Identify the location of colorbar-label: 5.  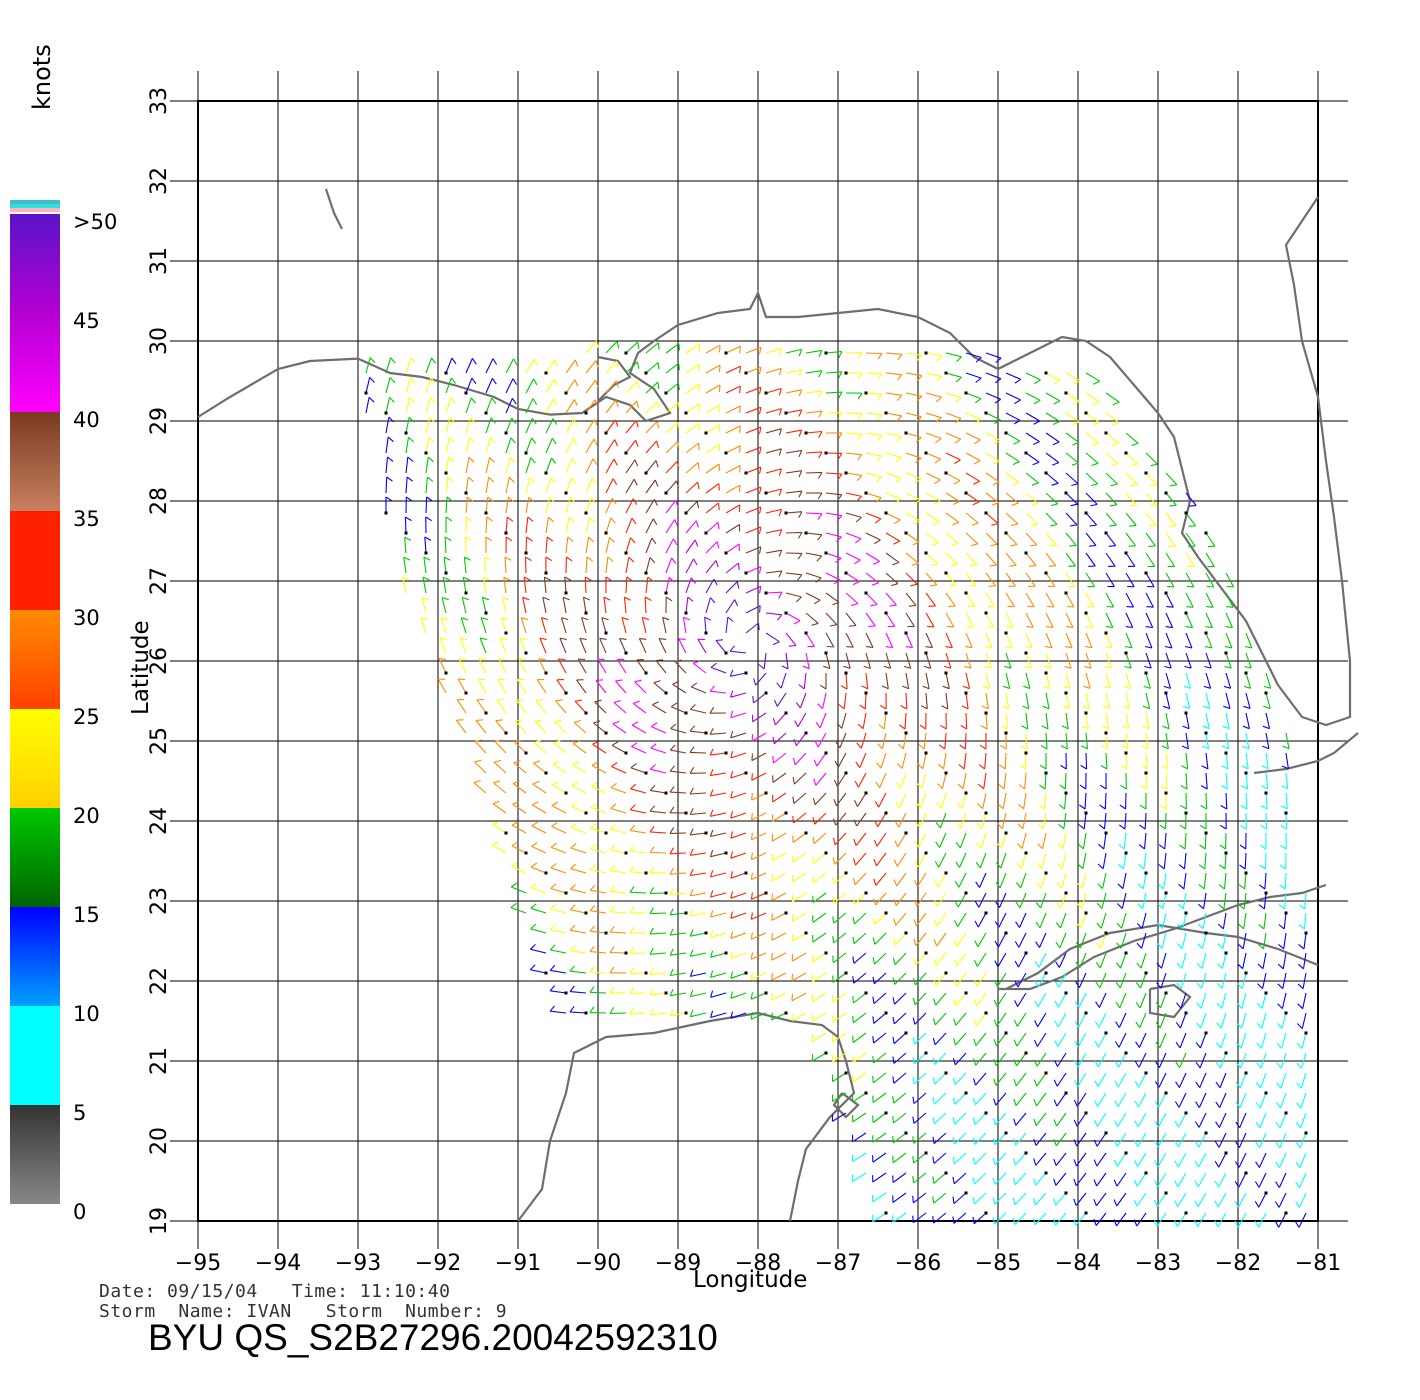
(80, 1113).